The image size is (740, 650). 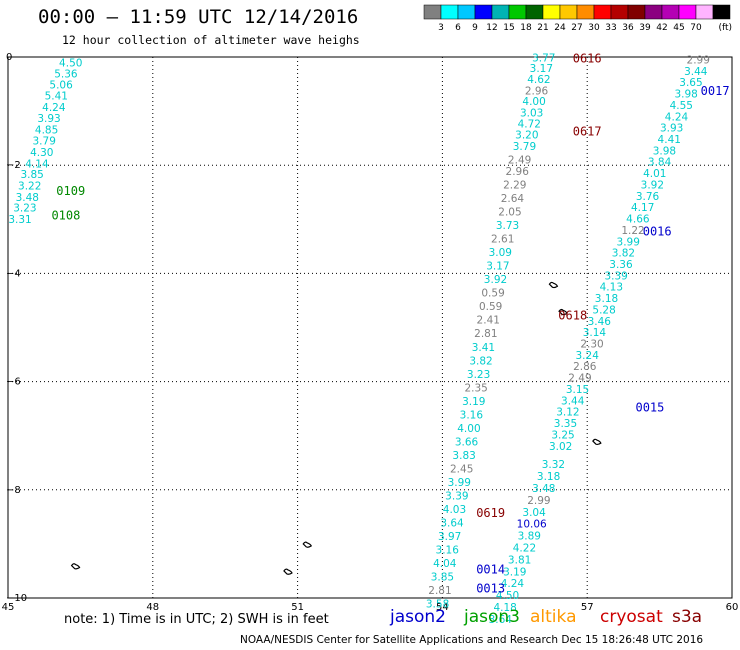 What do you see at coordinates (442, 578) in the screenshot?
I see `swh-value: 3.85` at bounding box center [442, 578].